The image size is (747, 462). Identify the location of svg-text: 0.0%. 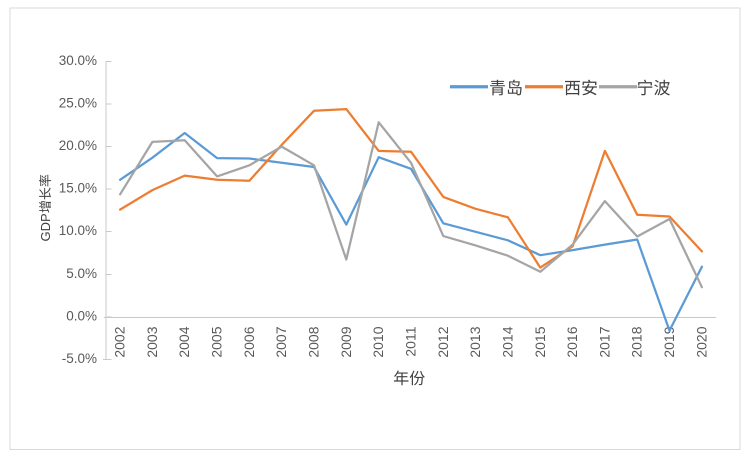
(81, 316).